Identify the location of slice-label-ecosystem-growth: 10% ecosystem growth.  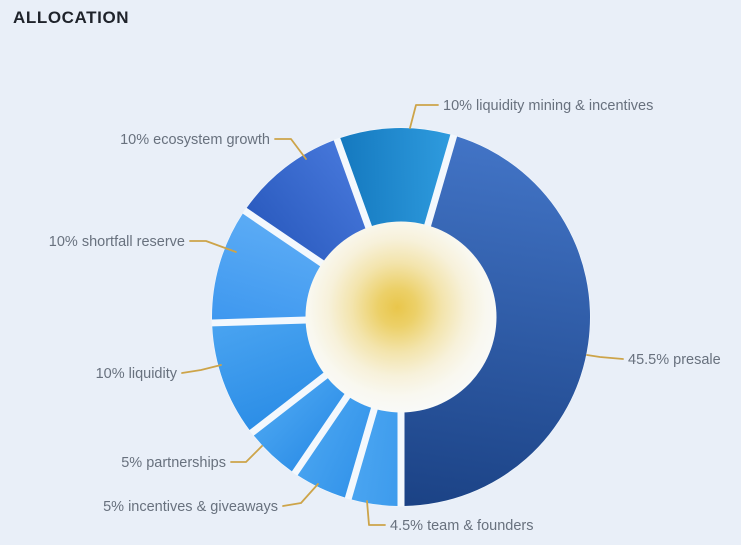
(195, 140).